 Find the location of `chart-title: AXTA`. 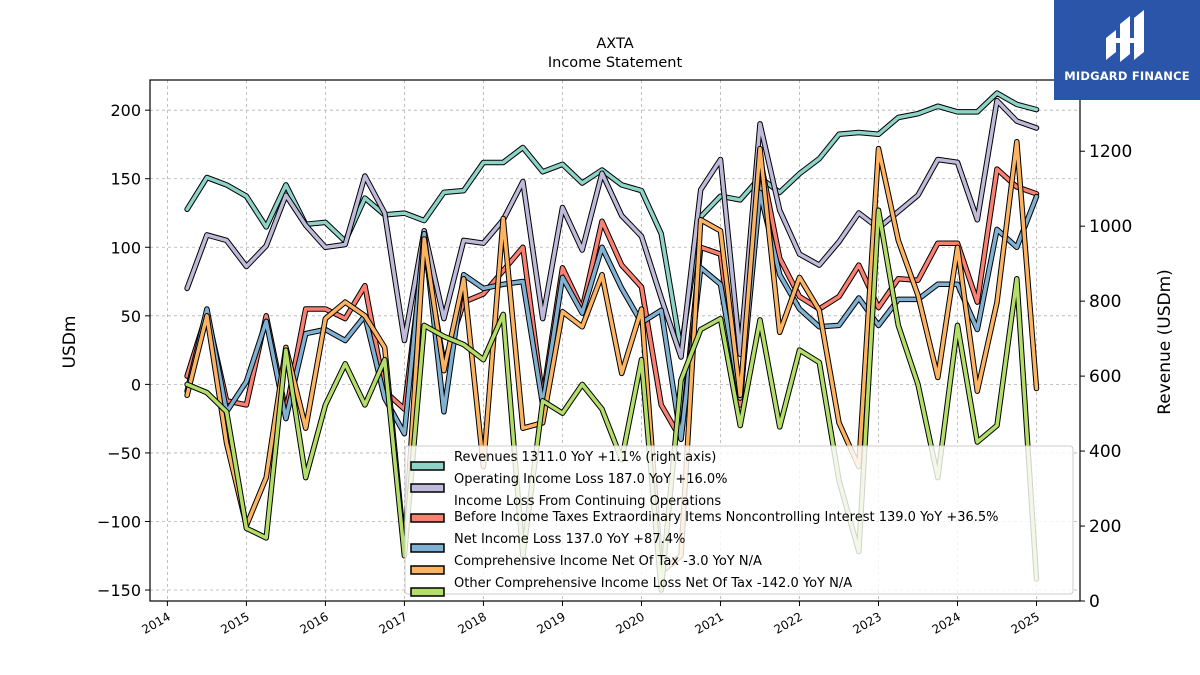

chart-title: AXTA is located at coordinates (614, 44).